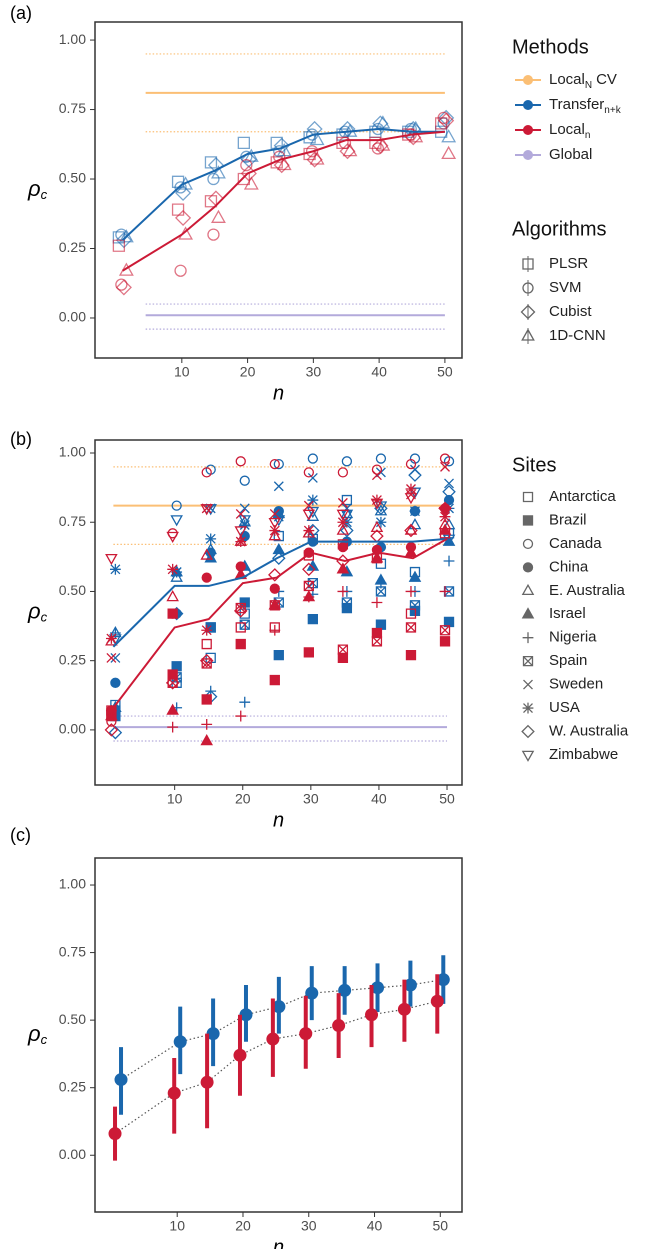  I want to click on x-tick-label: 30, so click(314, 372).